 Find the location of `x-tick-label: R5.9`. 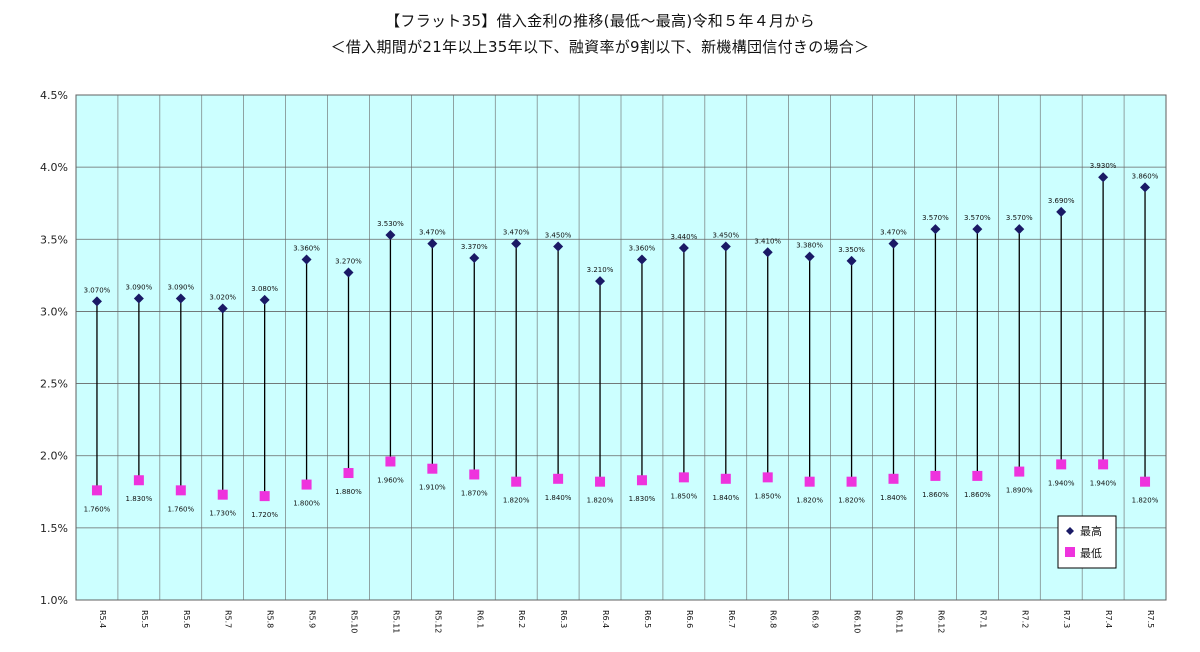

x-tick-label: R5.9 is located at coordinates (312, 619).